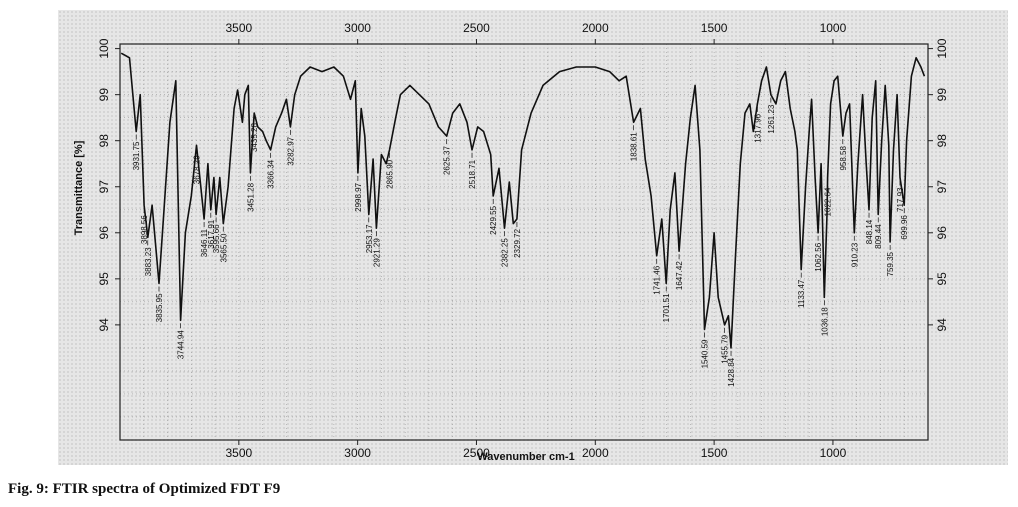  I want to click on peak-label: 2865.90, so click(390, 170).